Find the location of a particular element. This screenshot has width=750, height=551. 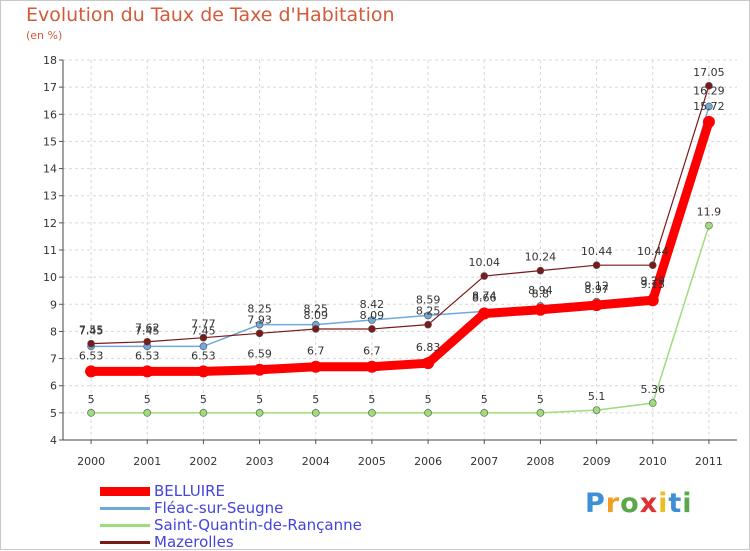

data-label-fleac-sur-seugne: 16.29 is located at coordinates (709, 90).